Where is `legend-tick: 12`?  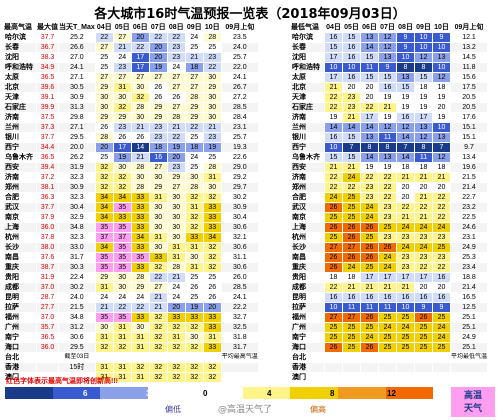
legend-tick: 12 is located at coordinates (391, 393).